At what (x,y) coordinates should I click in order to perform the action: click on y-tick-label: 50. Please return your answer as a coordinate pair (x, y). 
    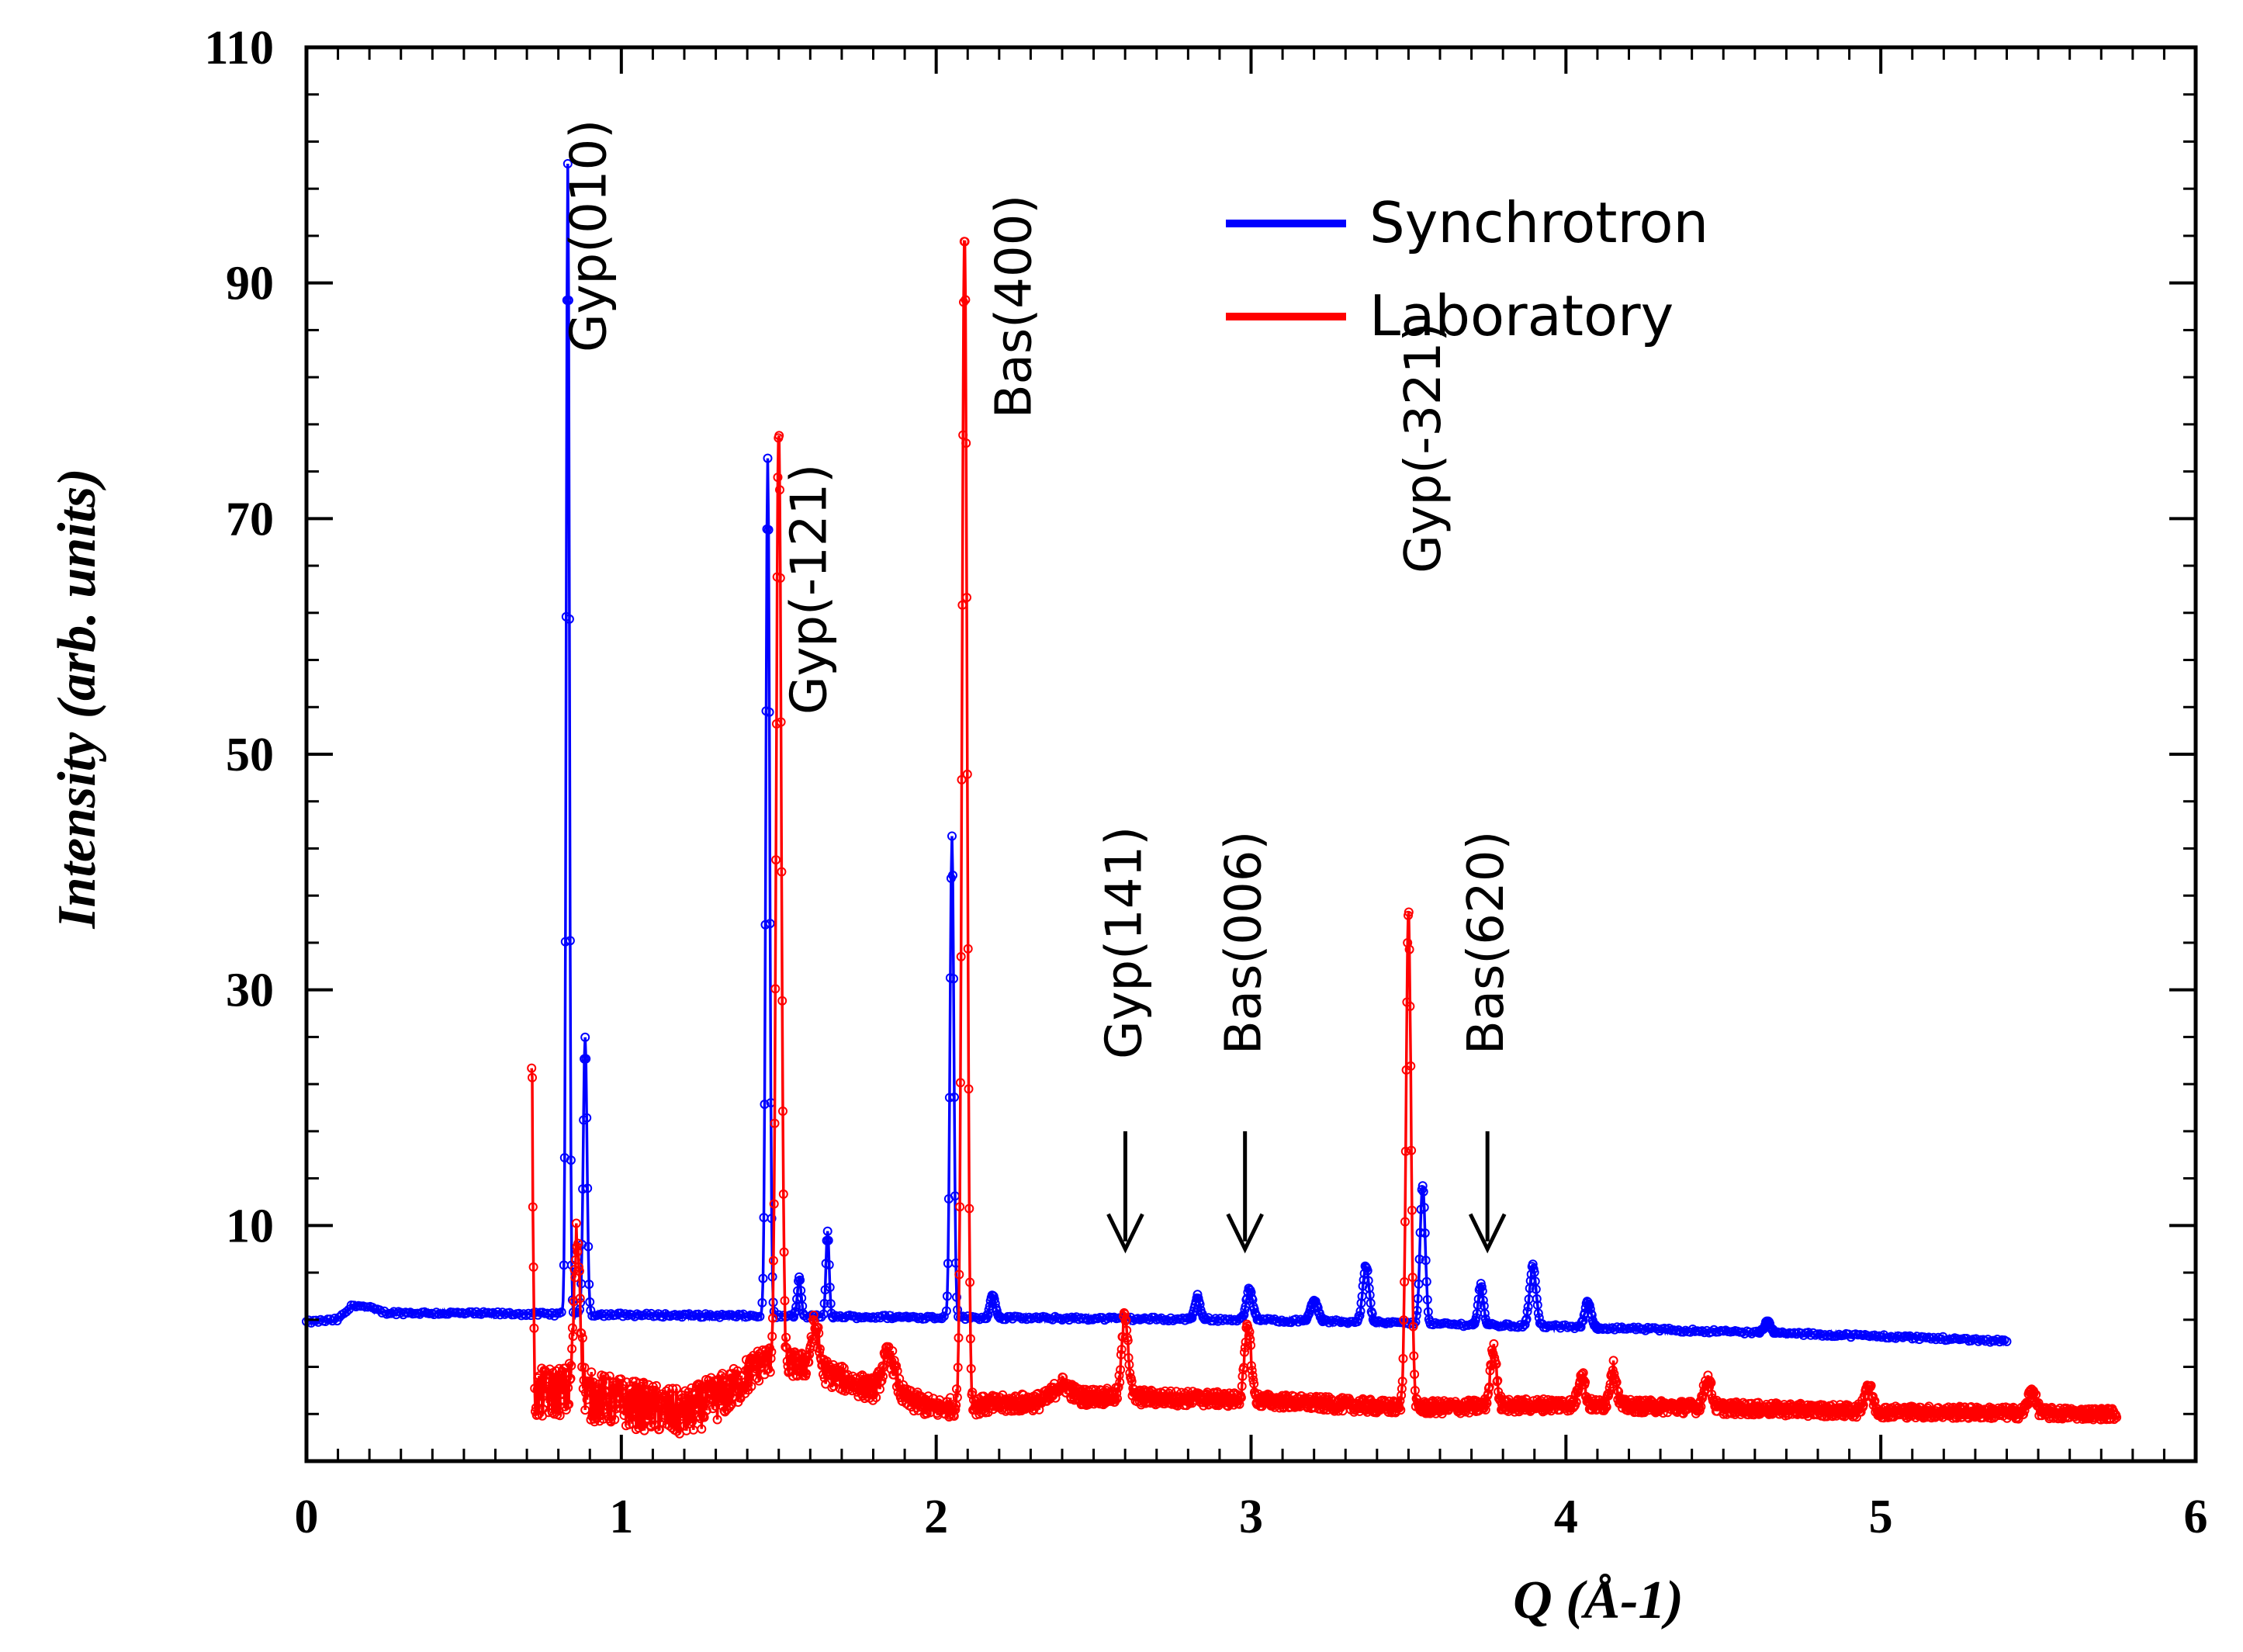
    Looking at the image, I should click on (250, 755).